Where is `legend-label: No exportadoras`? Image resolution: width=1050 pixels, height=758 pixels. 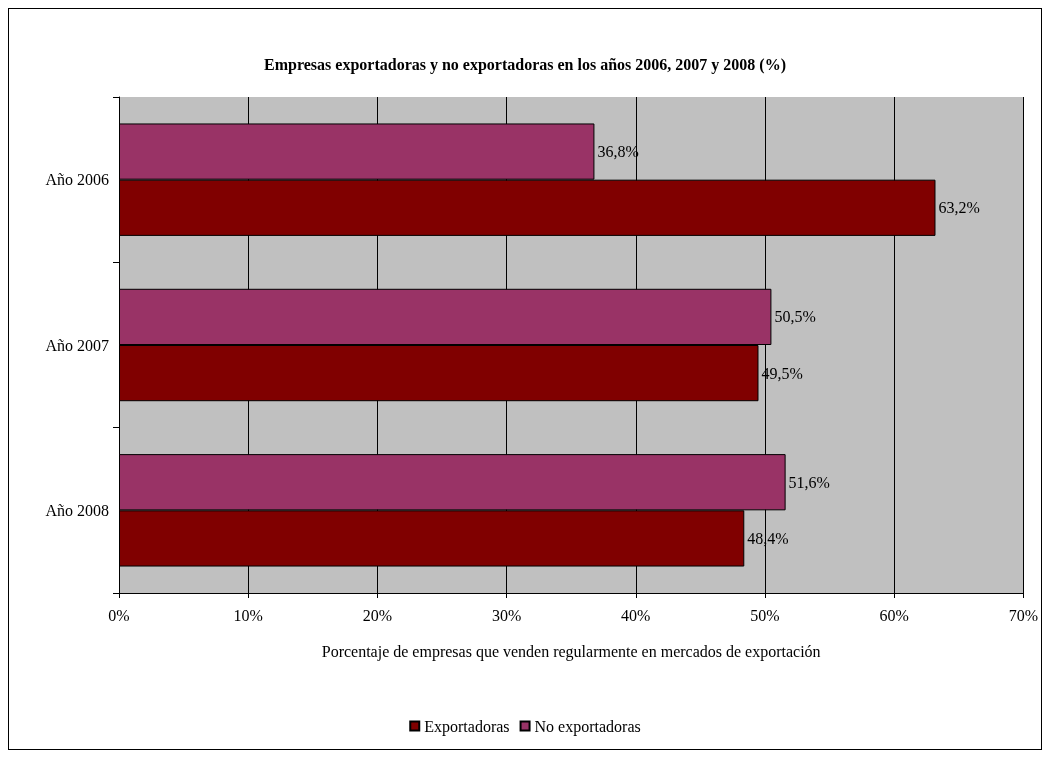
legend-label: No exportadoras is located at coordinates (587, 726).